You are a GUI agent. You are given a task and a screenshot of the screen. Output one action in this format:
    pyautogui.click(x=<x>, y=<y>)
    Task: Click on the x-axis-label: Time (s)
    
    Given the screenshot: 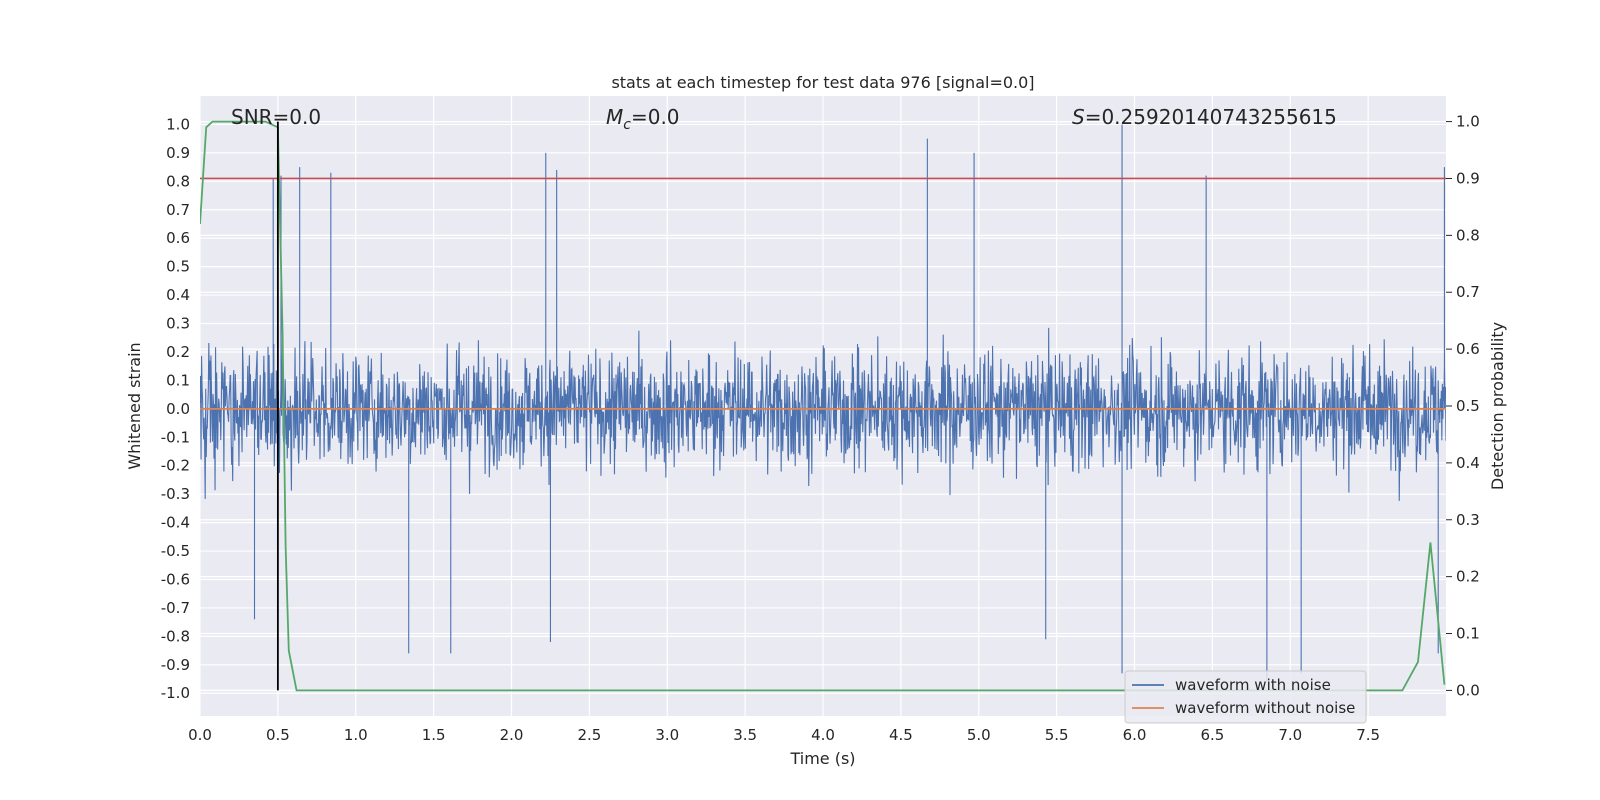 What is the action you would take?
    pyautogui.click(x=822, y=758)
    